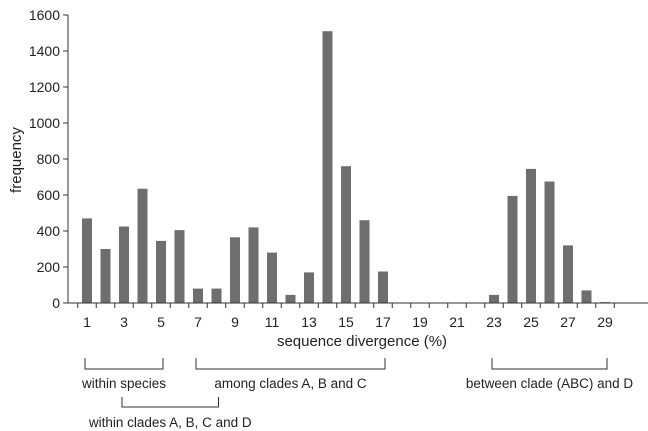 Image resolution: width=648 pixels, height=431 pixels. What do you see at coordinates (49, 267) in the screenshot?
I see `y-tick-label-200: 200` at bounding box center [49, 267].